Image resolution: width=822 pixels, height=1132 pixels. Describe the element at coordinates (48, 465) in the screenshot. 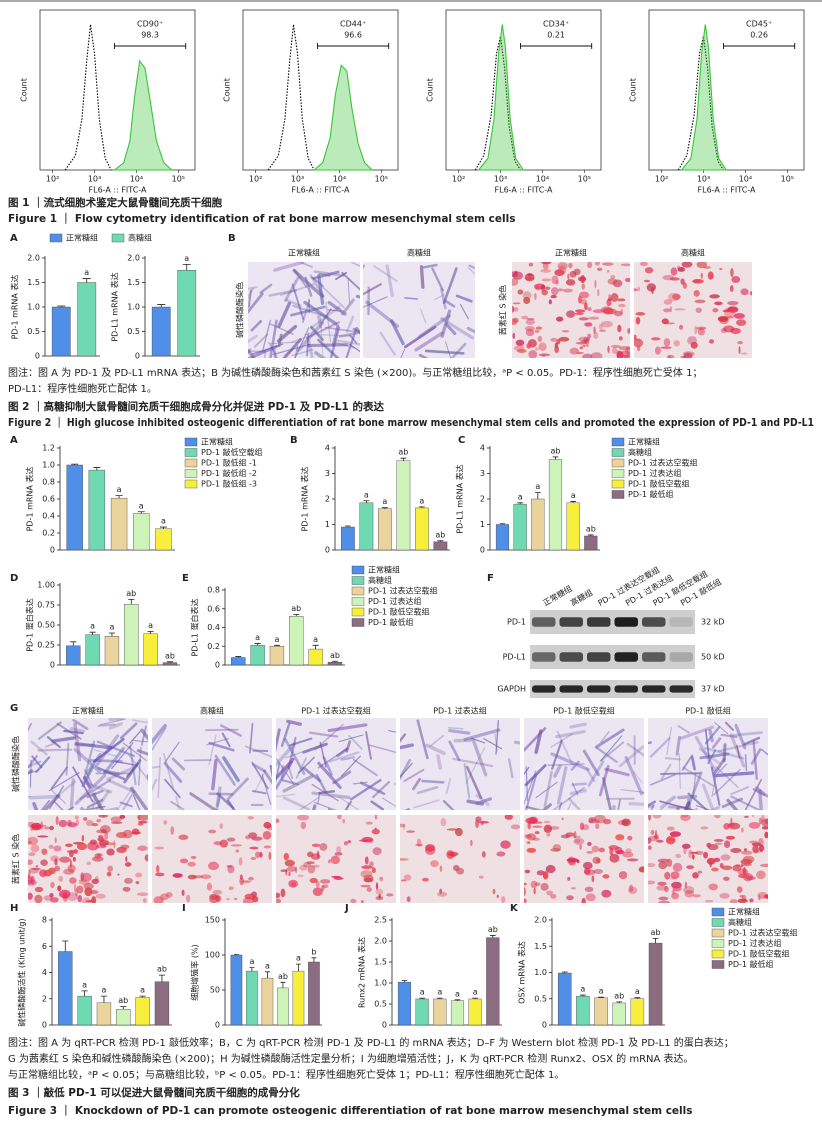

I see `y-tick-label: 1.0` at that location.